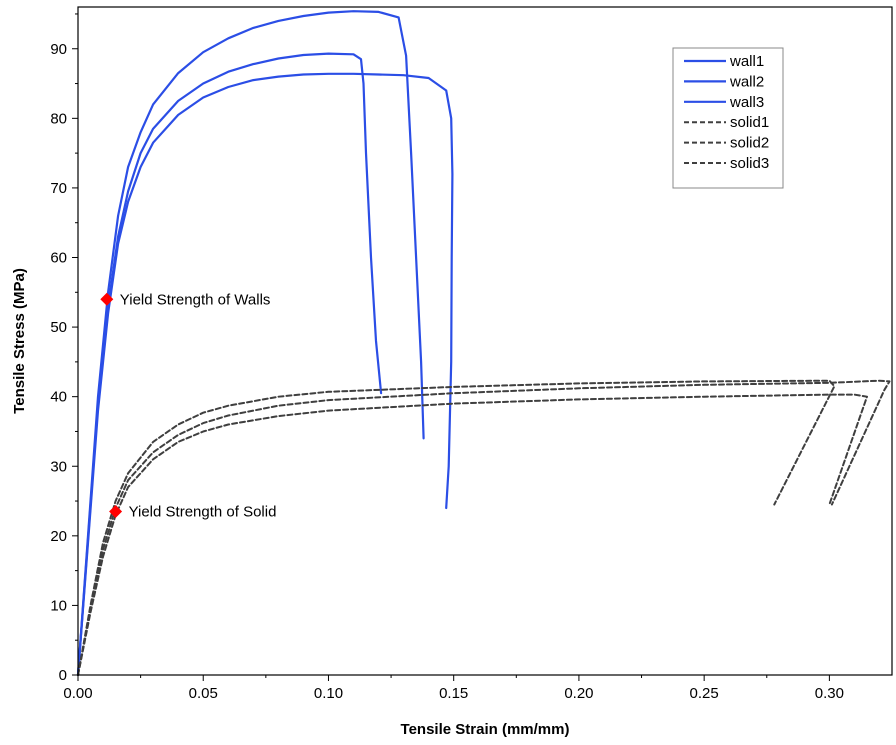 The height and width of the screenshot is (745, 896). I want to click on legend-label-wall1: wall1, so click(746, 61).